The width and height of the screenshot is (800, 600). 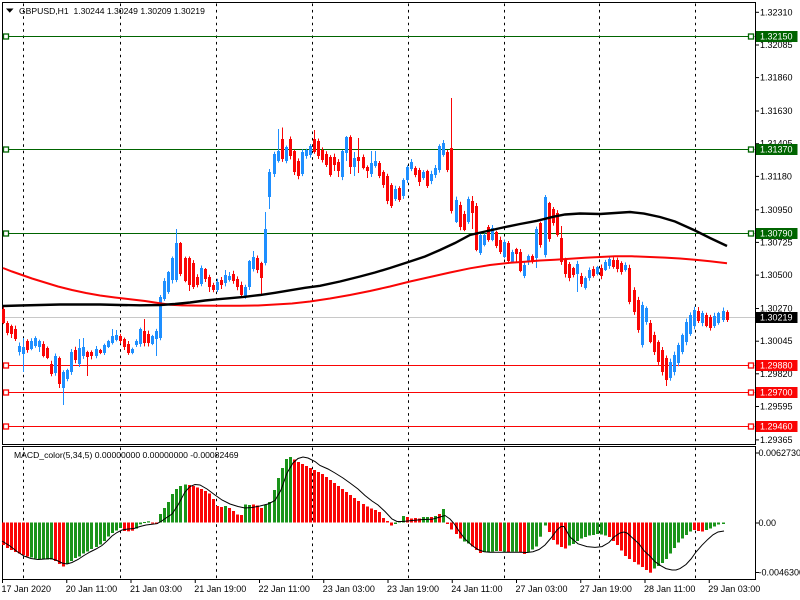 What do you see at coordinates (476, 589) in the screenshot?
I see `svg-text: 24 Jan 11:00` at bounding box center [476, 589].